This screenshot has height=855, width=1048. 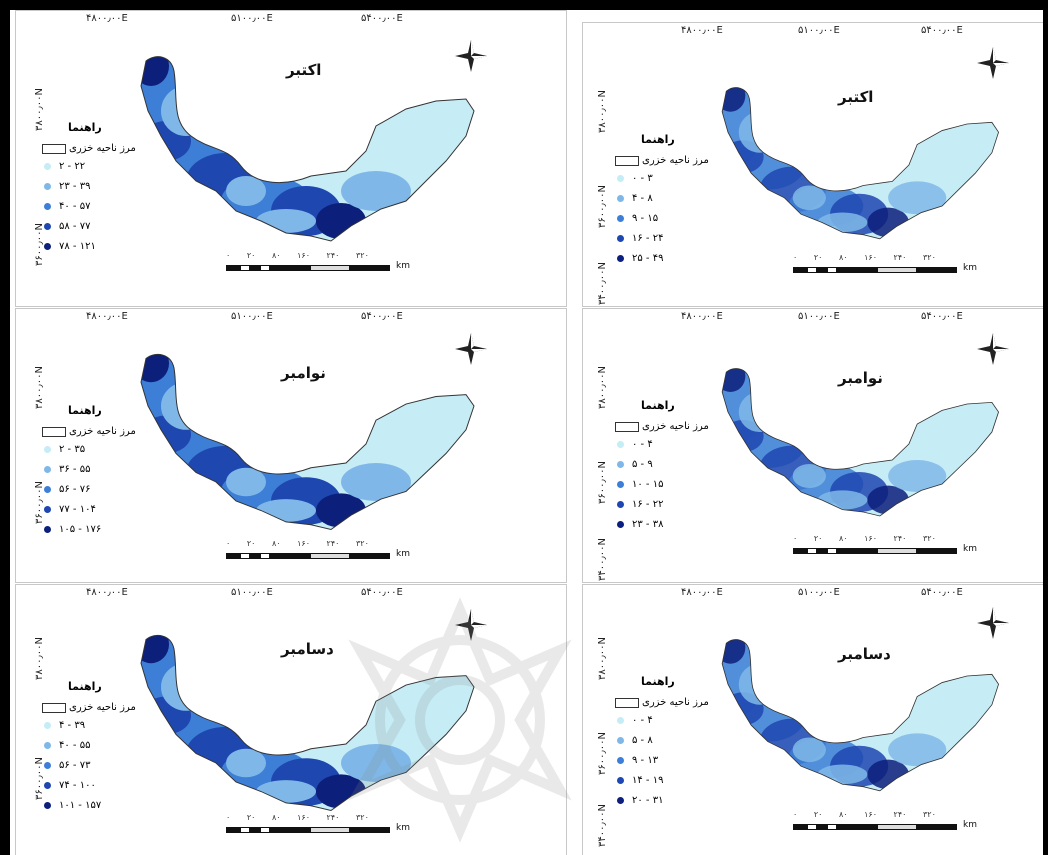 I want to click on legend-class-item: ۵۸ - ۷۷, so click(x=67, y=226).